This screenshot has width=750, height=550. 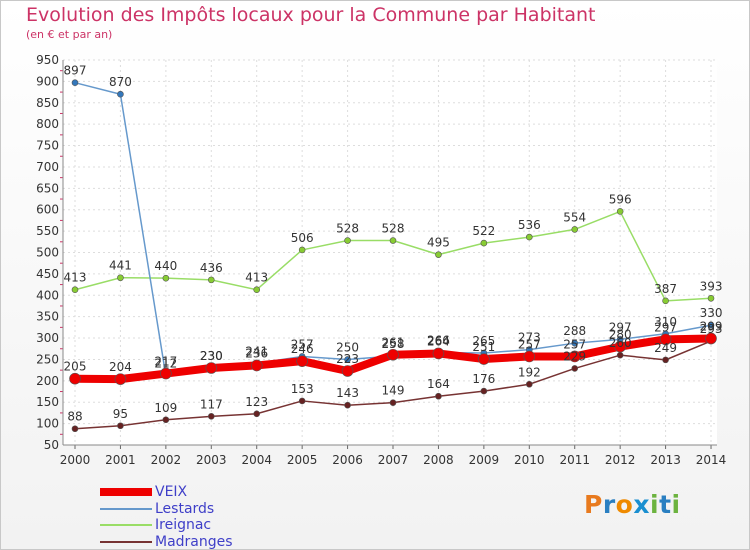 What do you see at coordinates (47, 146) in the screenshot?
I see `y-tick-label: 750` at bounding box center [47, 146].